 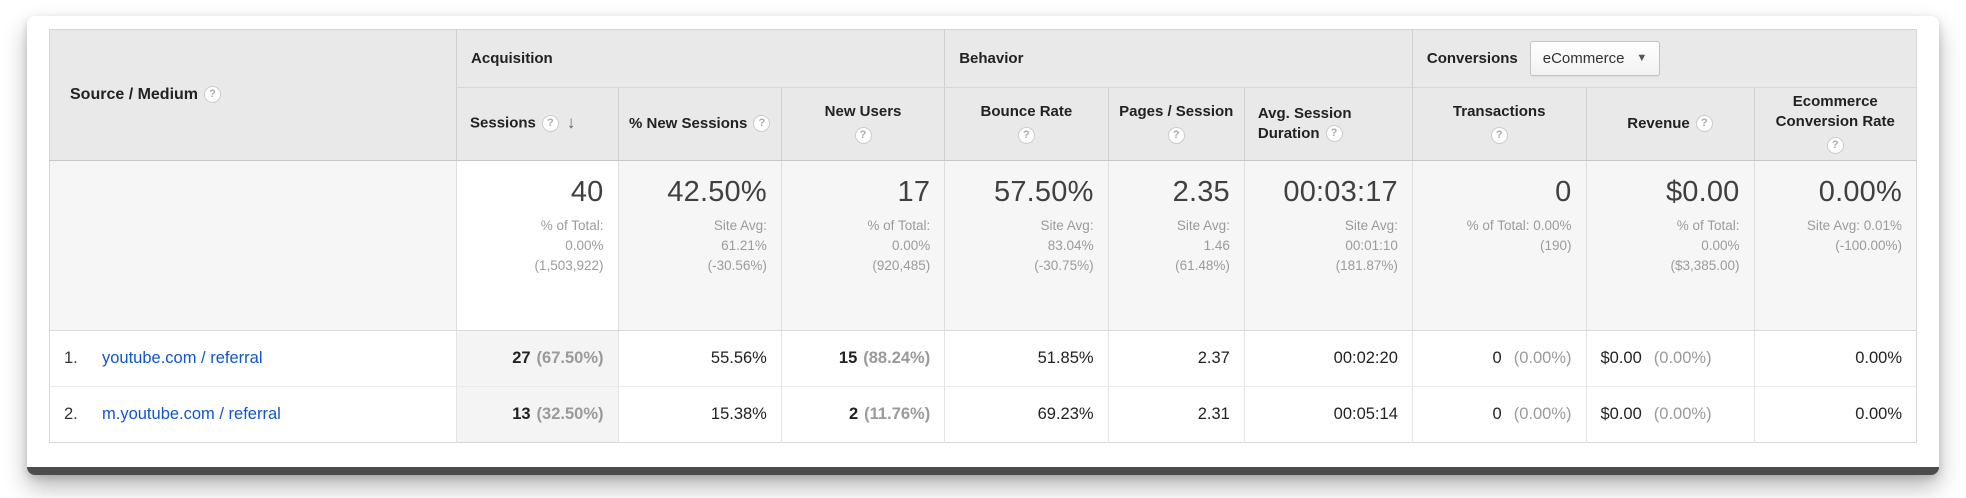 I want to click on summary-new-users: 17 % of Total: 0.00% (920,485), so click(x=862, y=245).